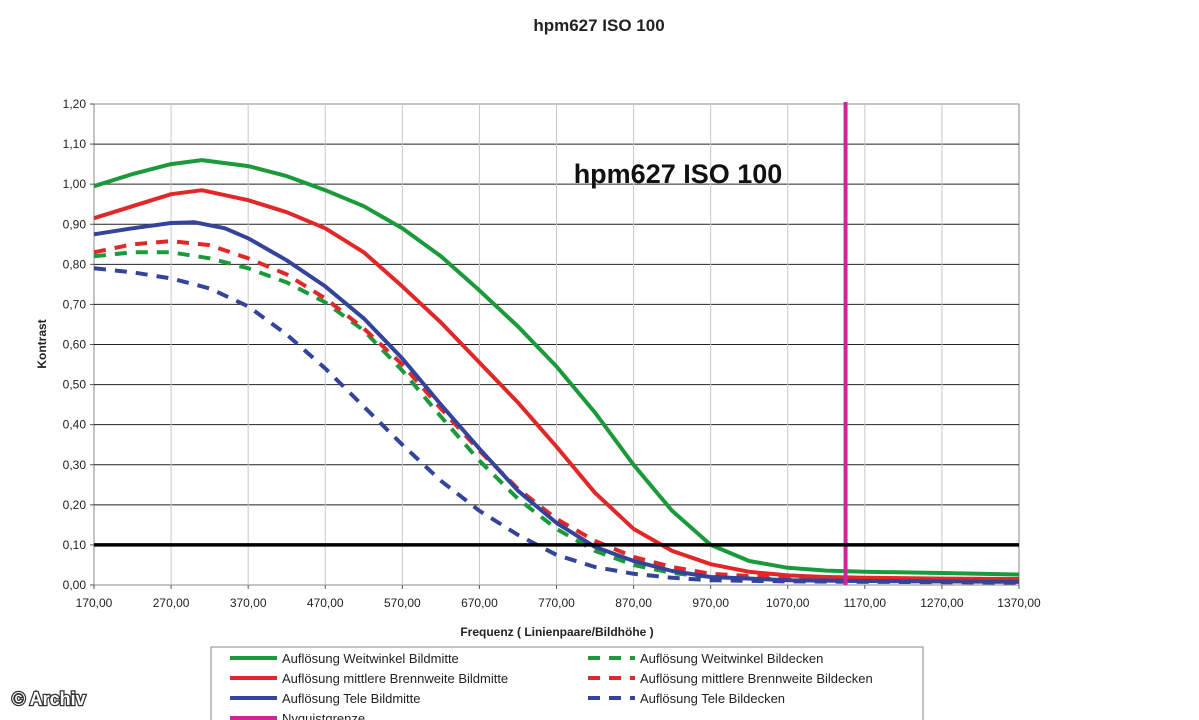 The image size is (1199, 720). What do you see at coordinates (75, 425) in the screenshot?
I see `y-tick-label: 0,40` at bounding box center [75, 425].